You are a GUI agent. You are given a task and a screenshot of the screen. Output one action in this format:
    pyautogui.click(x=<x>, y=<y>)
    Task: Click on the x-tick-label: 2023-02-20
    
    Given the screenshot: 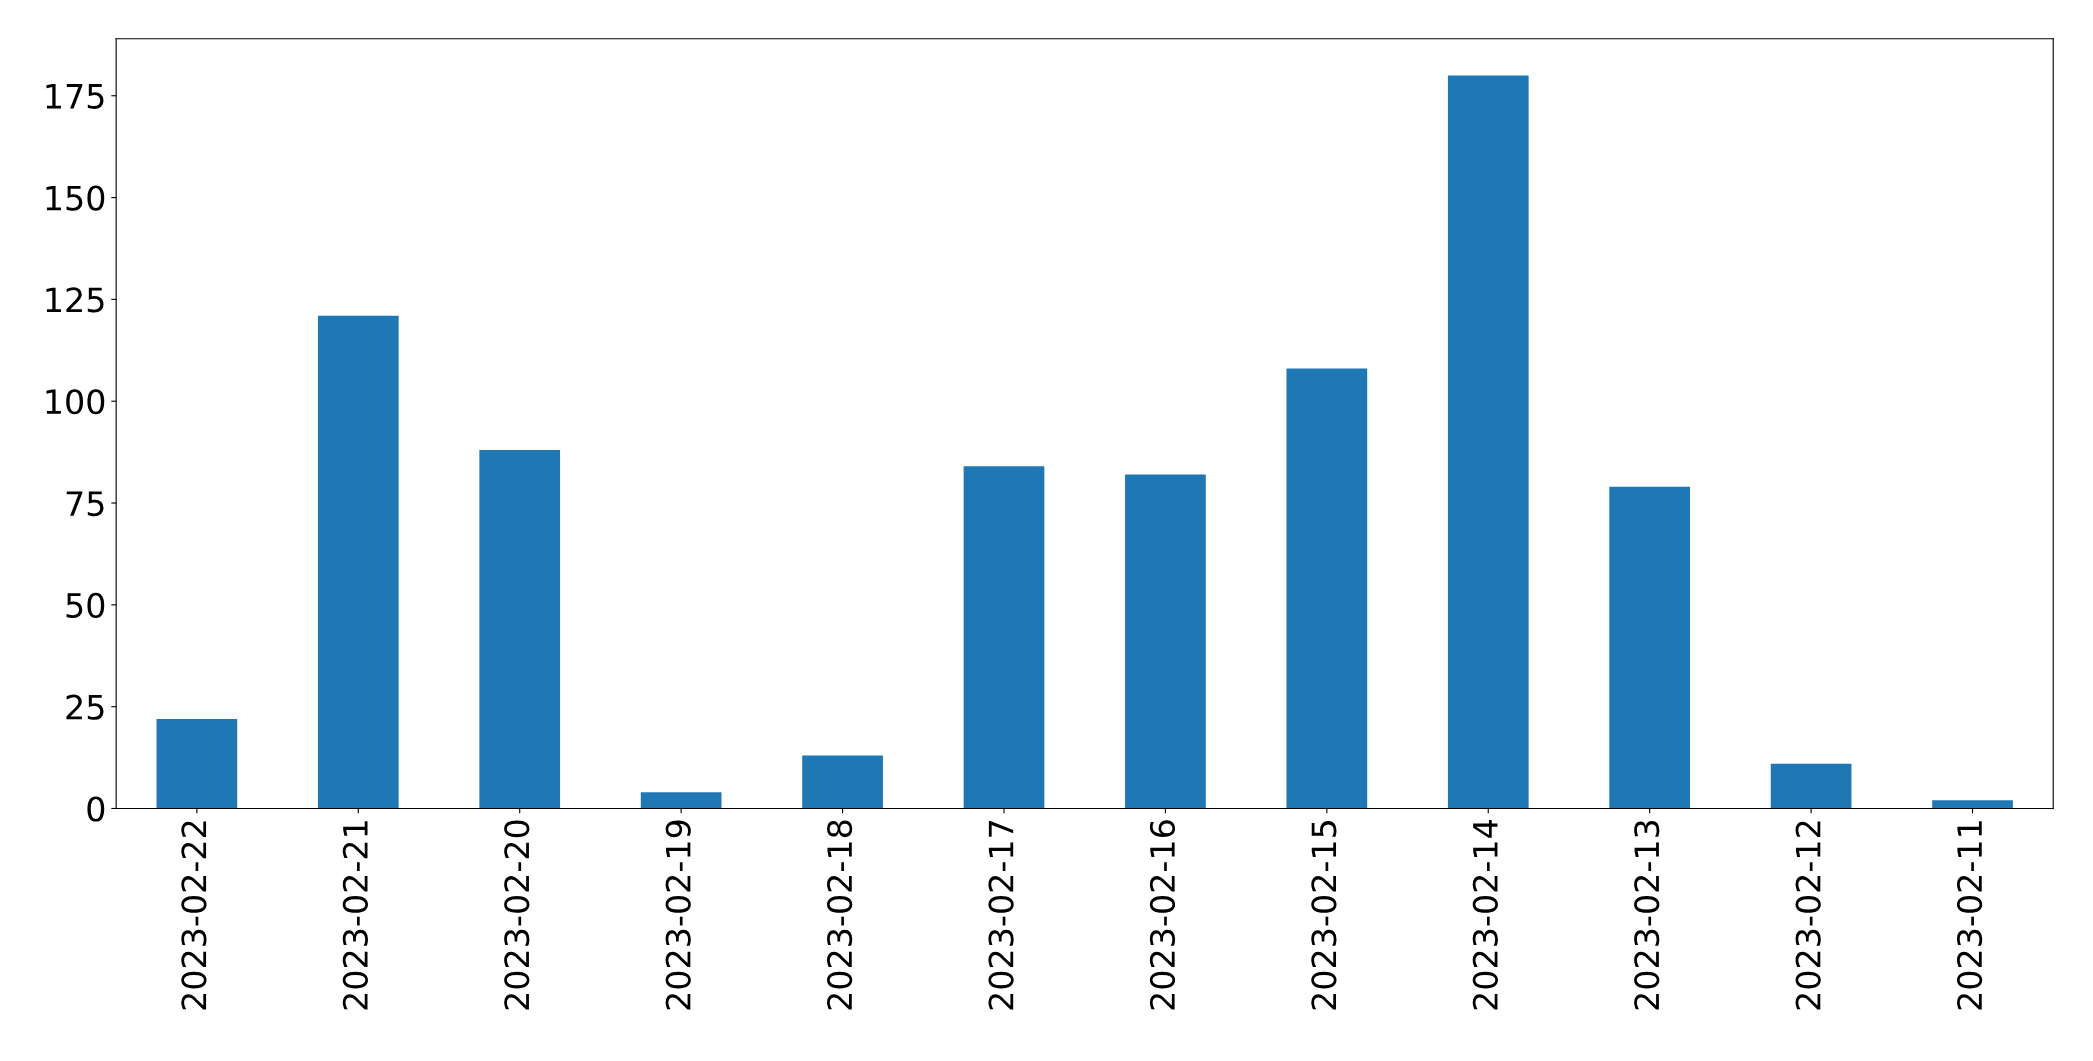 What is the action you would take?
    pyautogui.click(x=517, y=915)
    